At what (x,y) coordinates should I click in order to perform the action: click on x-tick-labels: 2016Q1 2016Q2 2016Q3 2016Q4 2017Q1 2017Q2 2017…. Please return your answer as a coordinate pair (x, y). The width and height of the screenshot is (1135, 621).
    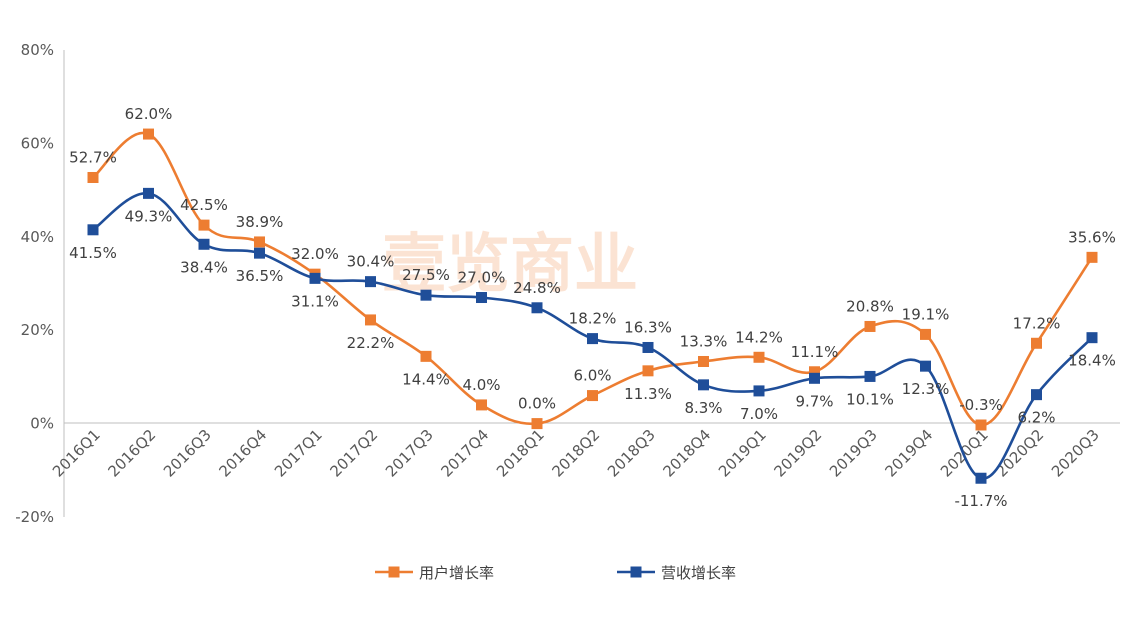
    Looking at the image, I should click on (576, 453).